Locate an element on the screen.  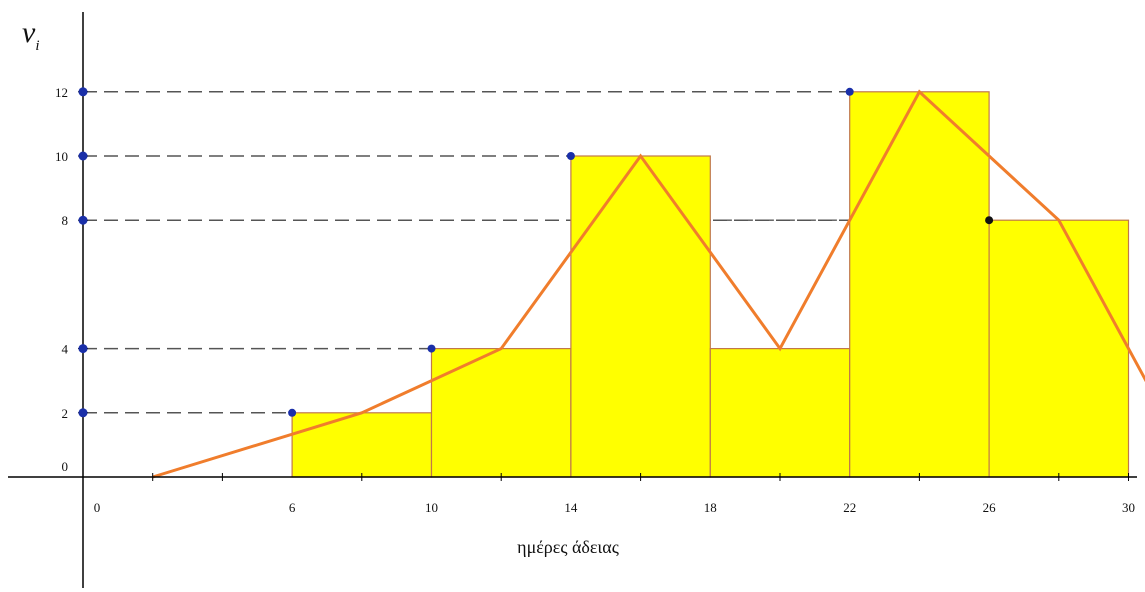
x-tick-label: 26 is located at coordinates (990, 507).